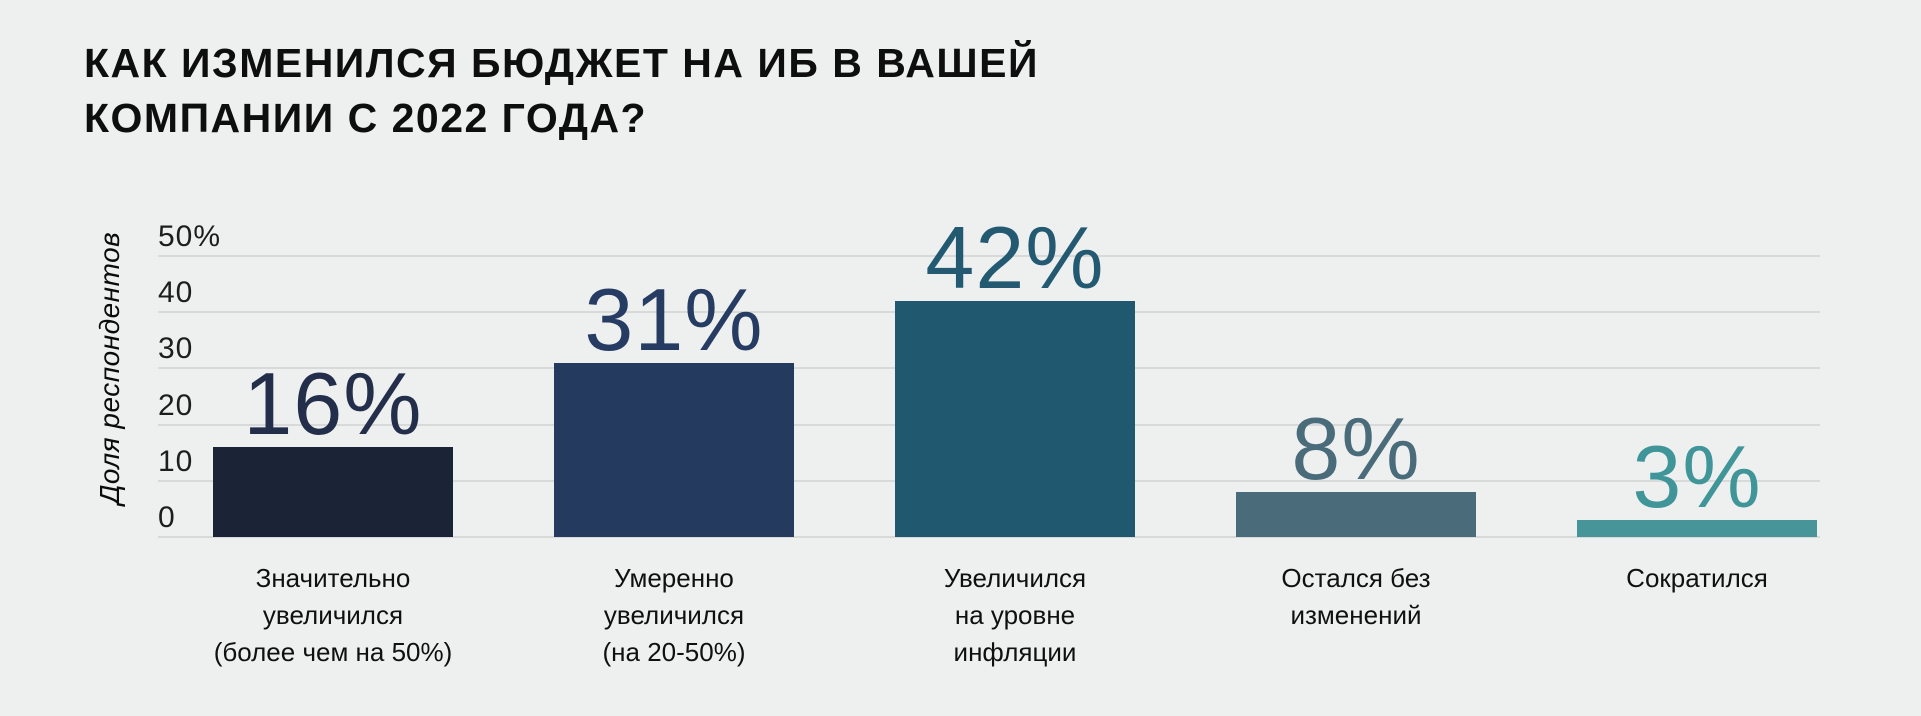 The image size is (1921, 716). Describe the element at coordinates (674, 319) in the screenshot. I see `bar-value-label-2: 31%` at that location.